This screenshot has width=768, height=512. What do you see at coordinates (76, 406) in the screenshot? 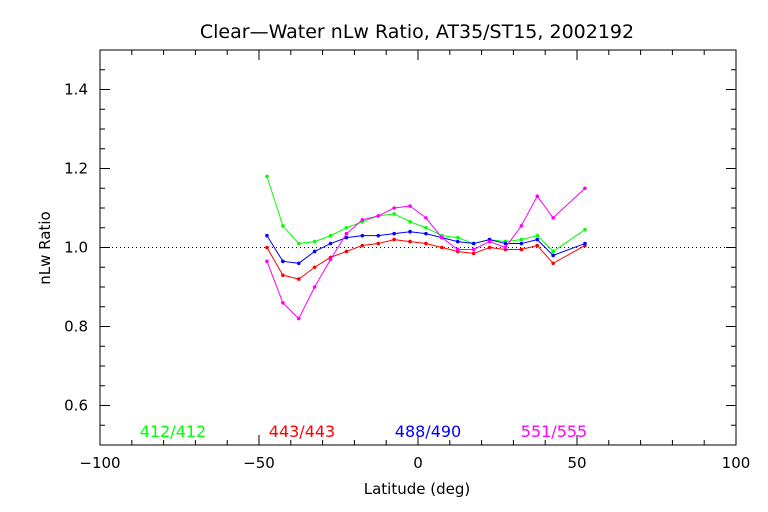
I see `y-tick-label: 0.6` at bounding box center [76, 406].